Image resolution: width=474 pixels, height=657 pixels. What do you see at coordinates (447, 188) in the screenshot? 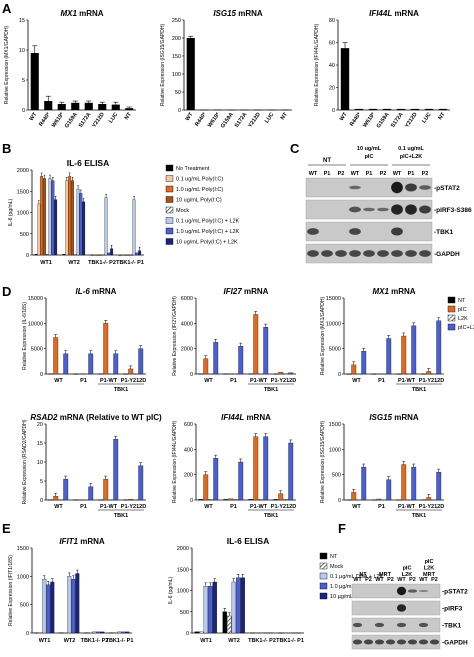
I see `band-label: -pSTAT2` at bounding box center [447, 188].